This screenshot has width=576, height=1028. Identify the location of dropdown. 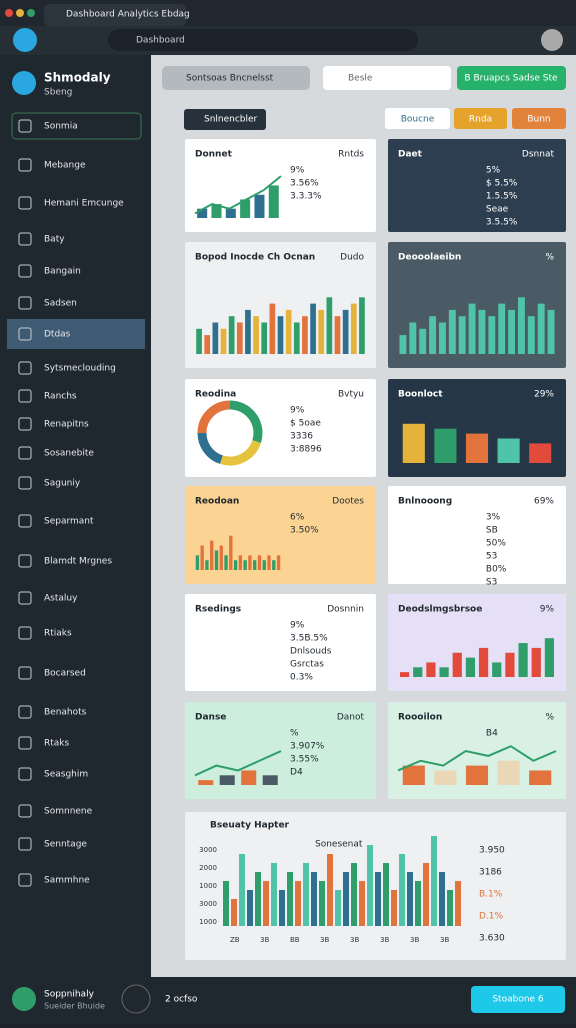
(236, 78).